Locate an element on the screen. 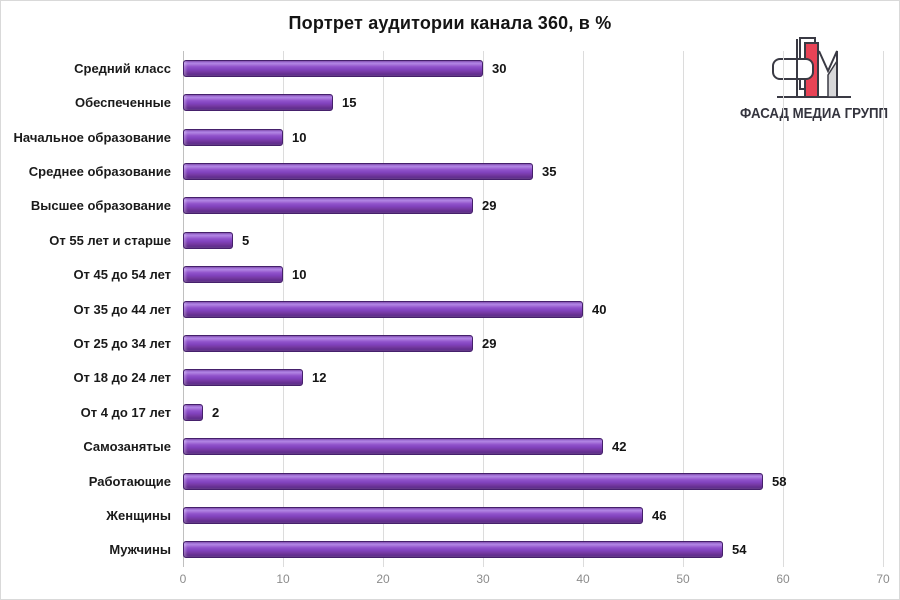 The height and width of the screenshot is (600, 900). bar-row: 15 is located at coordinates (533, 102).